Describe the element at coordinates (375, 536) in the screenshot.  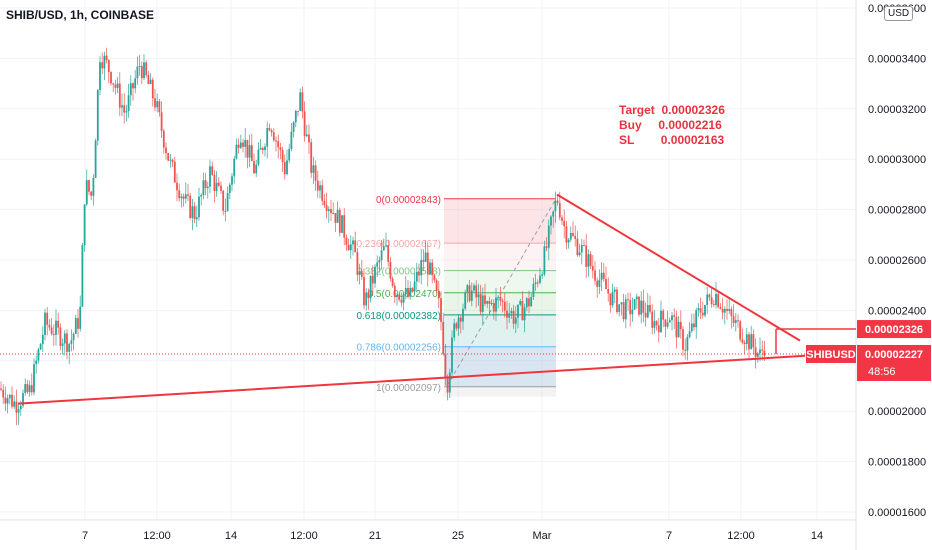
I see `x-tick-label: 21` at that location.